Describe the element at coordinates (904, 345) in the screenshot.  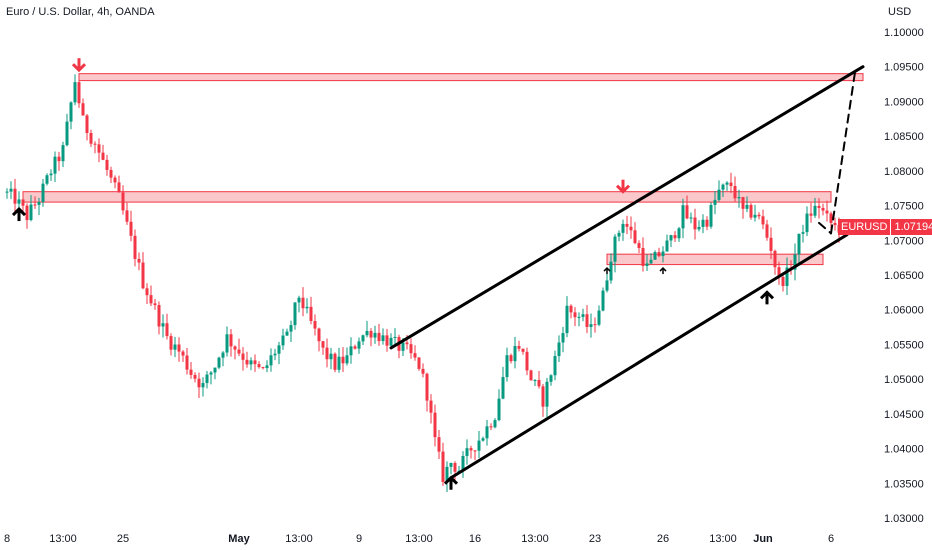
I see `y-tick-label: 1.05500` at that location.